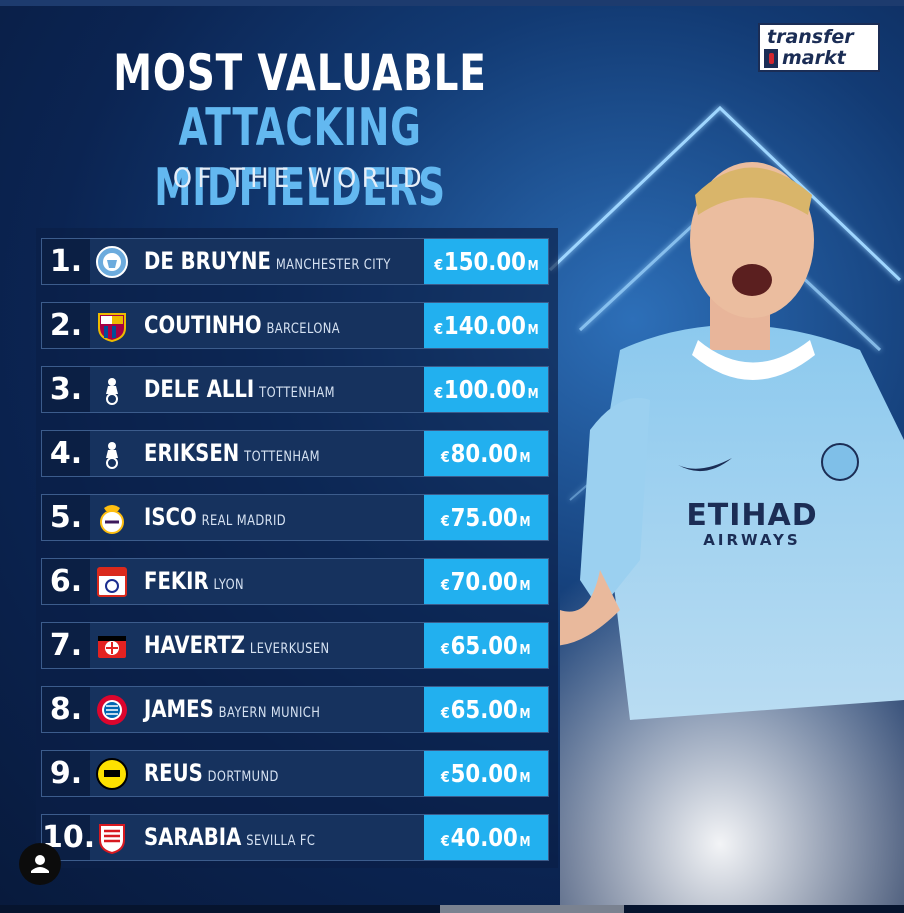  Describe the element at coordinates (532, 909) in the screenshot. I see `bottom-edge-highlight` at that location.